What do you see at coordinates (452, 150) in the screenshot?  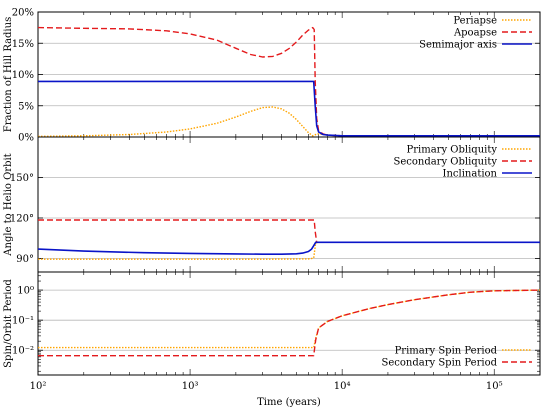 I see `legend-label: Primary Obliquity` at bounding box center [452, 150].